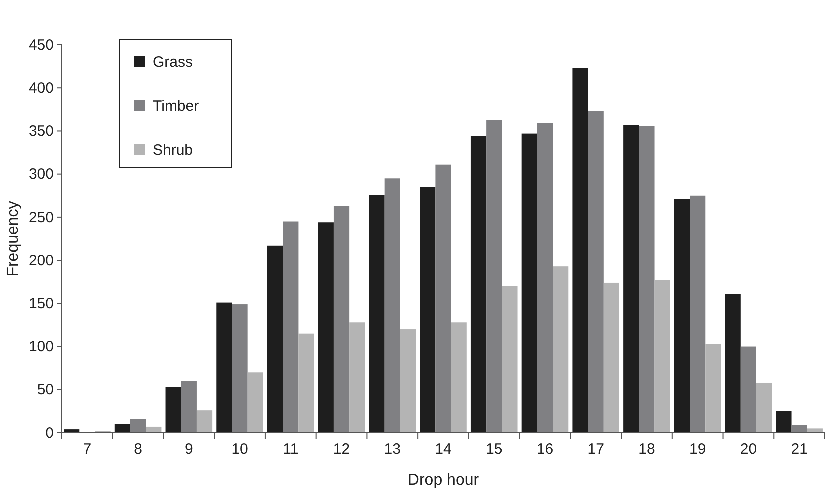  I want to click on y-tick-label: 250, so click(41, 217).